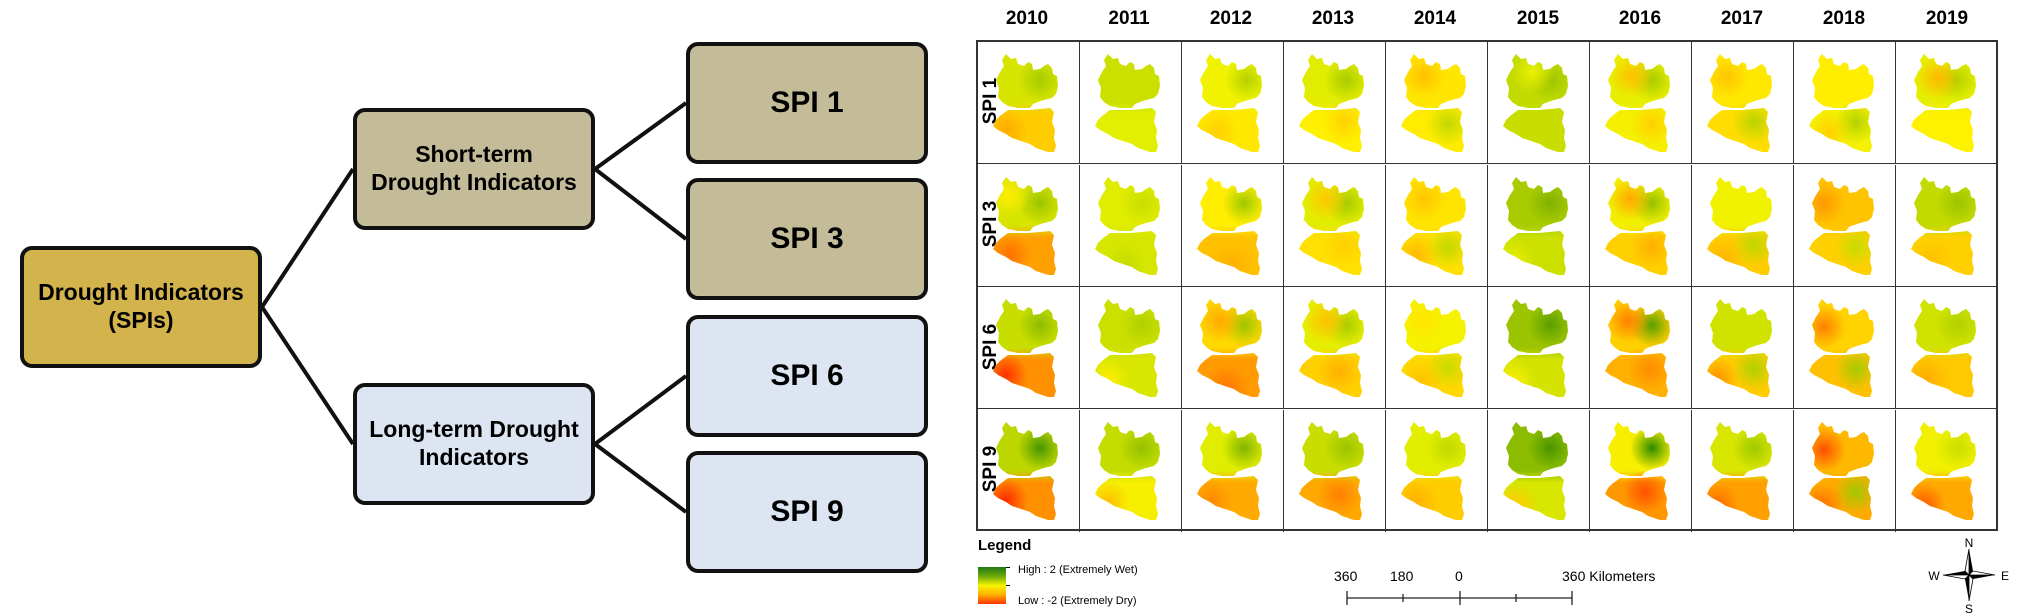 This screenshot has height=613, width=2025. What do you see at coordinates (474, 444) in the screenshot?
I see `long-term-node: Long-term Drought Indicators` at bounding box center [474, 444].